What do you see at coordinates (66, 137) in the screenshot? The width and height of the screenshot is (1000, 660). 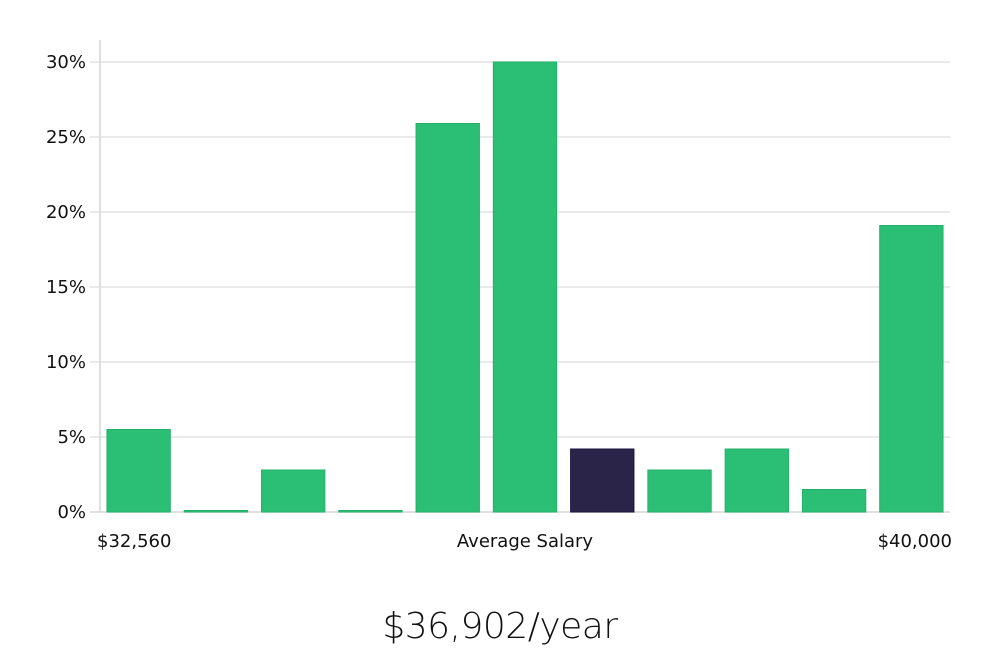 I see `y-tick-label: 25%` at bounding box center [66, 137].